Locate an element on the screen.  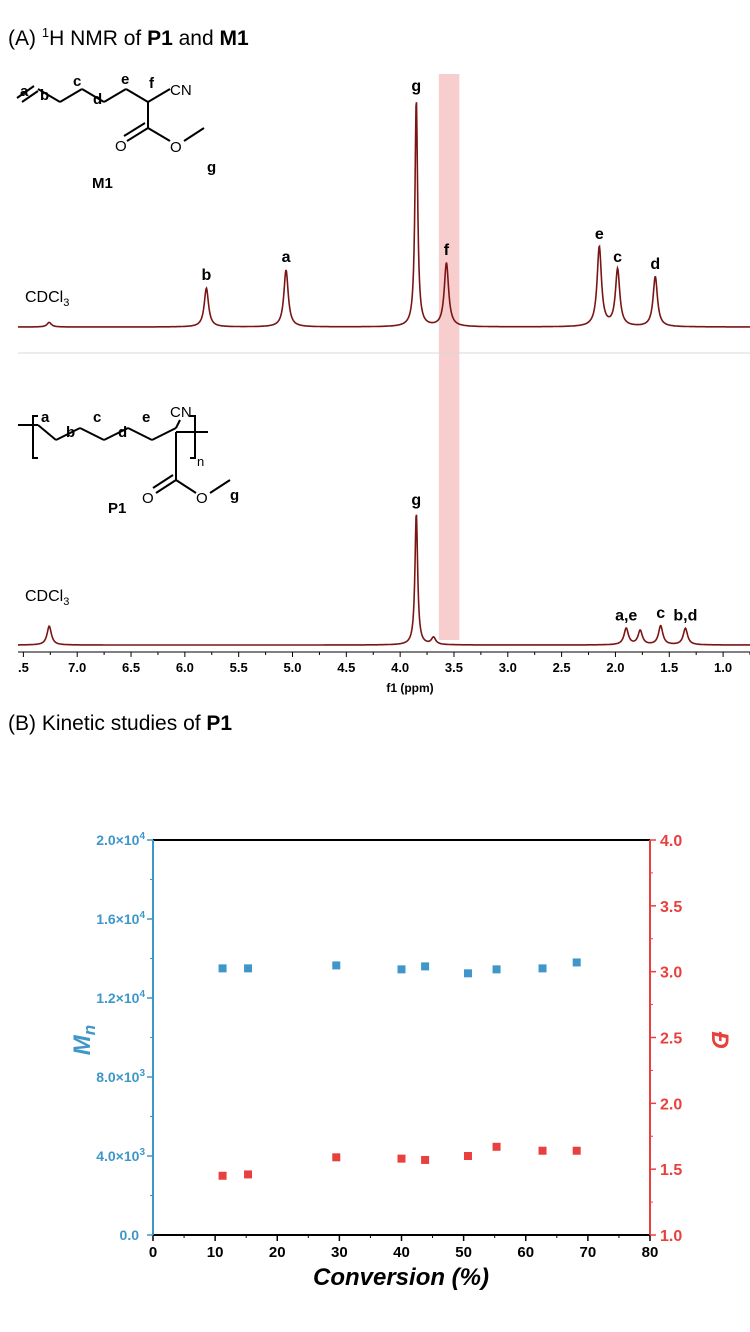
kinetics-x-axis-label: Conversion (%) is located at coordinates (401, 1277).